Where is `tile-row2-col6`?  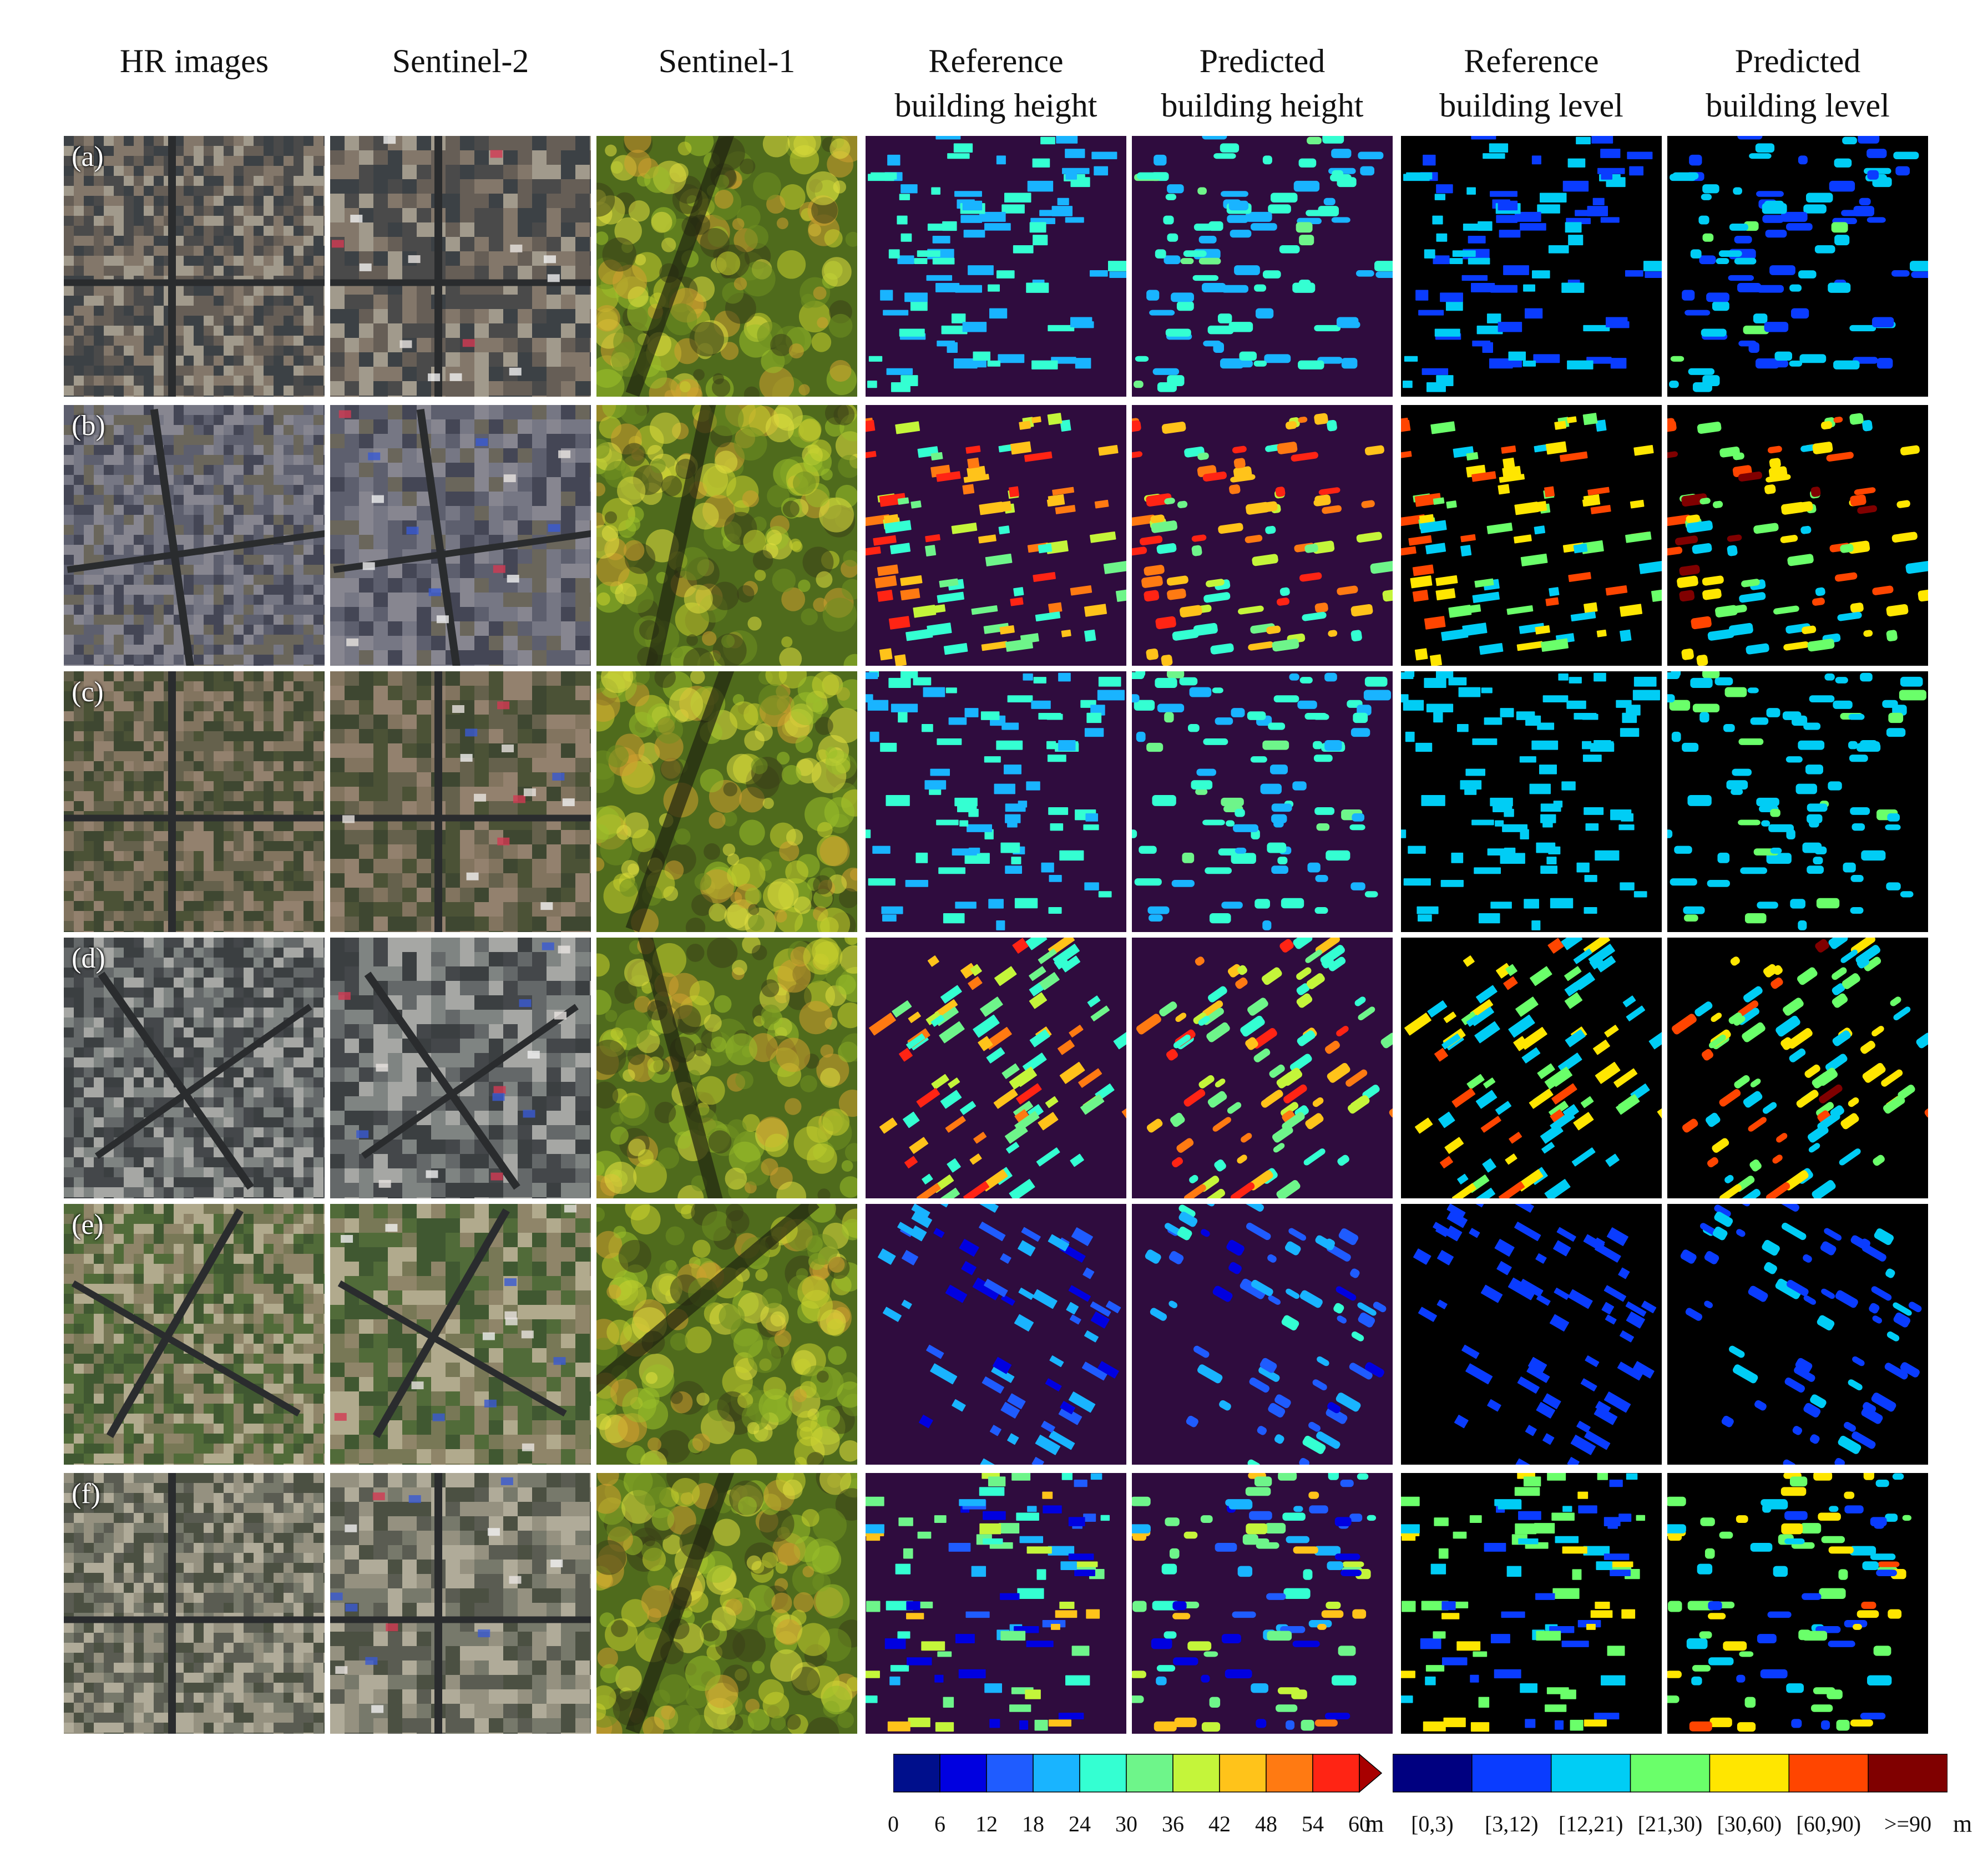
tile-row2-col6 is located at coordinates (1531, 535).